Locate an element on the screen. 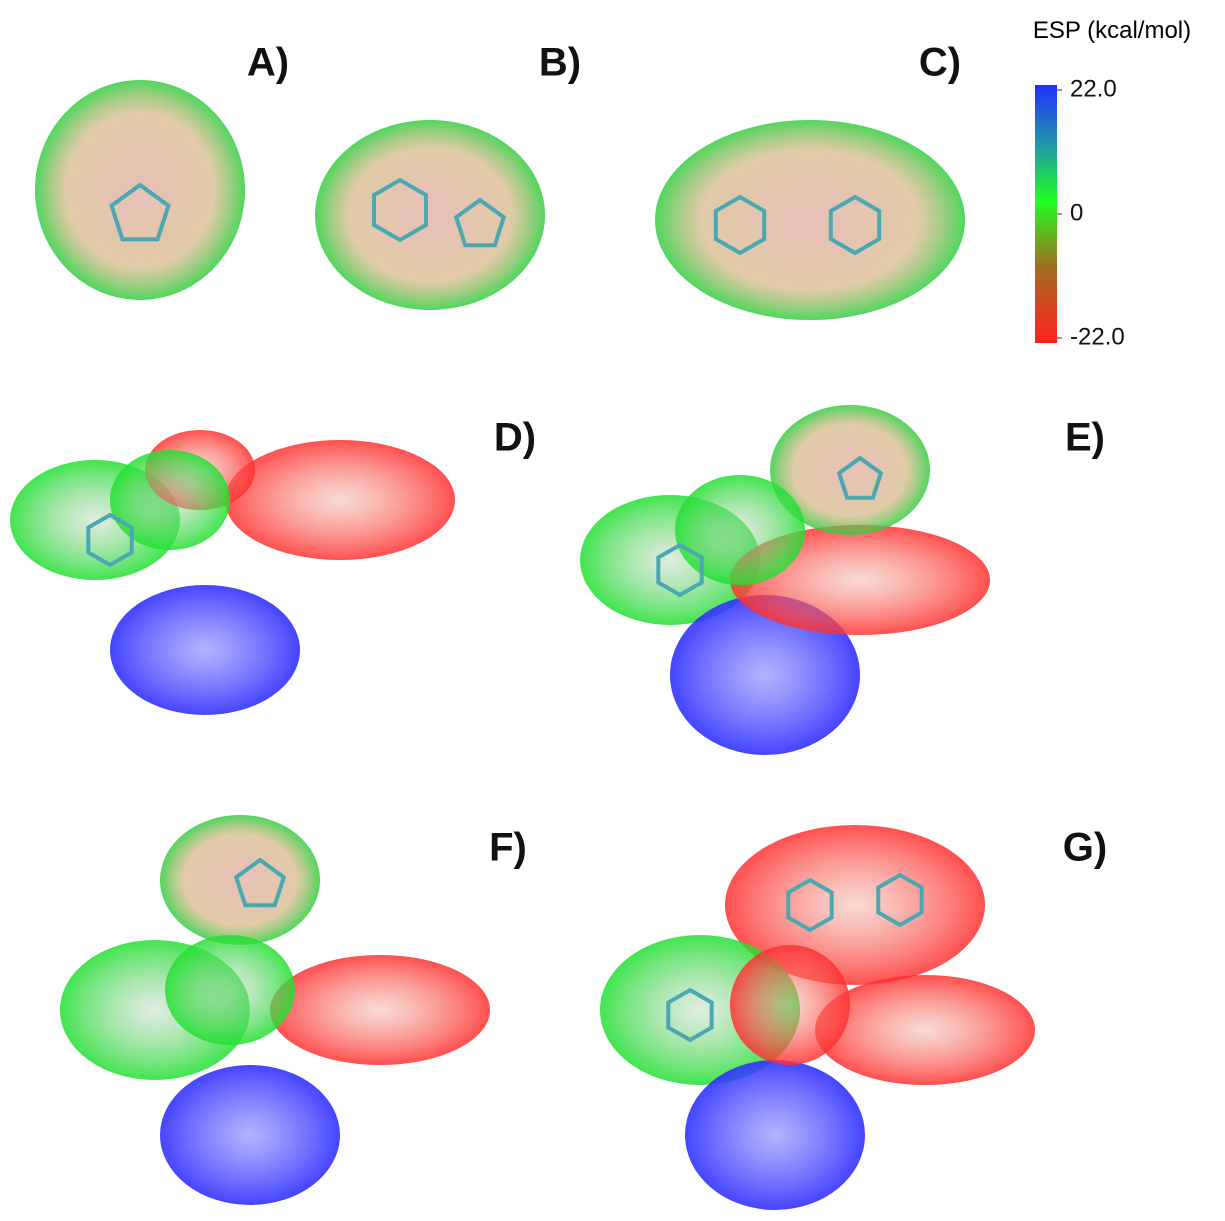 The width and height of the screenshot is (1225, 1221). panel-label: D) is located at coordinates (515, 438).